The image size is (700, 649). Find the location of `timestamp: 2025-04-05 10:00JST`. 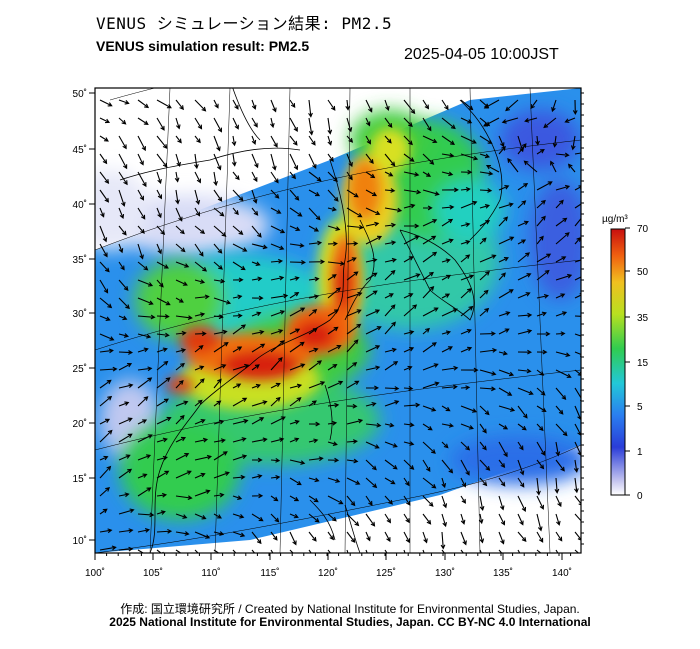

timestamp: 2025-04-05 10:00JST is located at coordinates (481, 54).